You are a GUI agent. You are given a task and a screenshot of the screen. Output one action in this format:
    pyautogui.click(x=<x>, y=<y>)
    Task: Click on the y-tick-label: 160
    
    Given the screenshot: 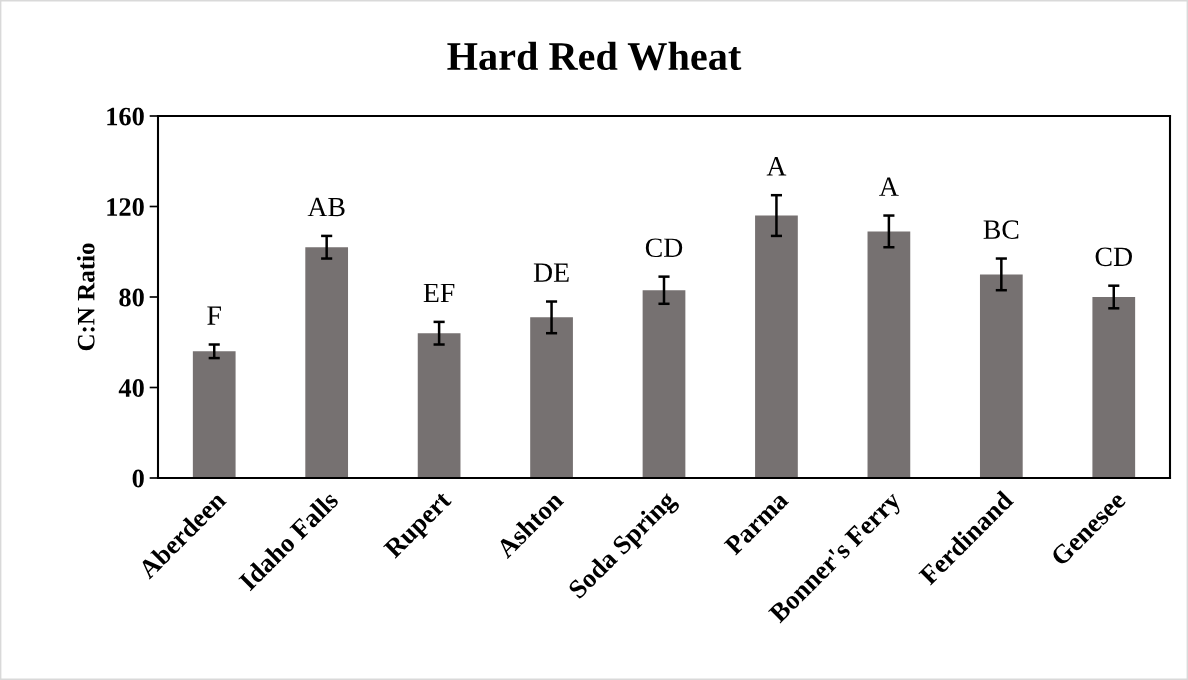 What is the action you would take?
    pyautogui.click(x=125, y=116)
    